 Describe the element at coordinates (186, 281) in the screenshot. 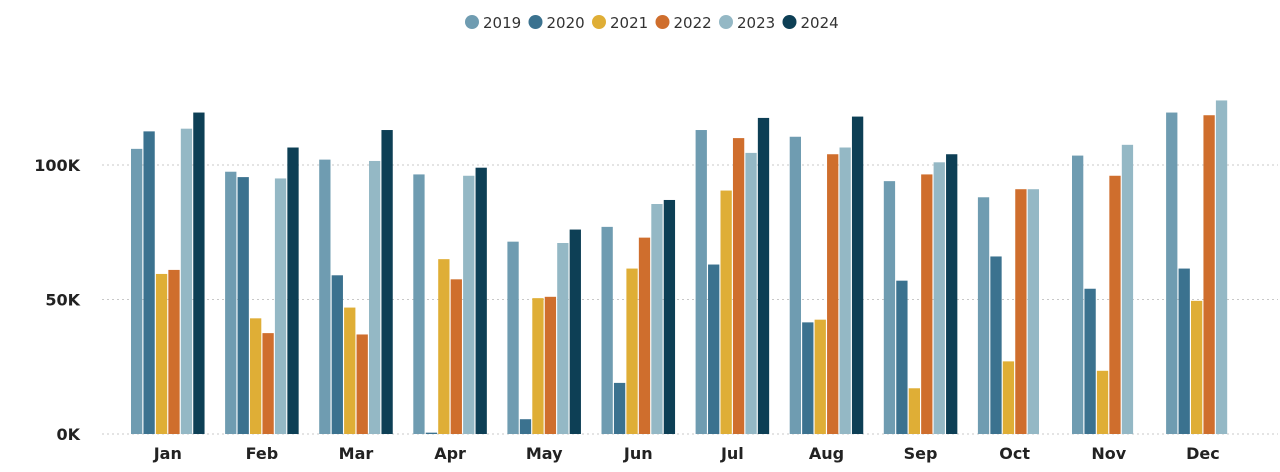

I see `bar-2023-jan` at that location.